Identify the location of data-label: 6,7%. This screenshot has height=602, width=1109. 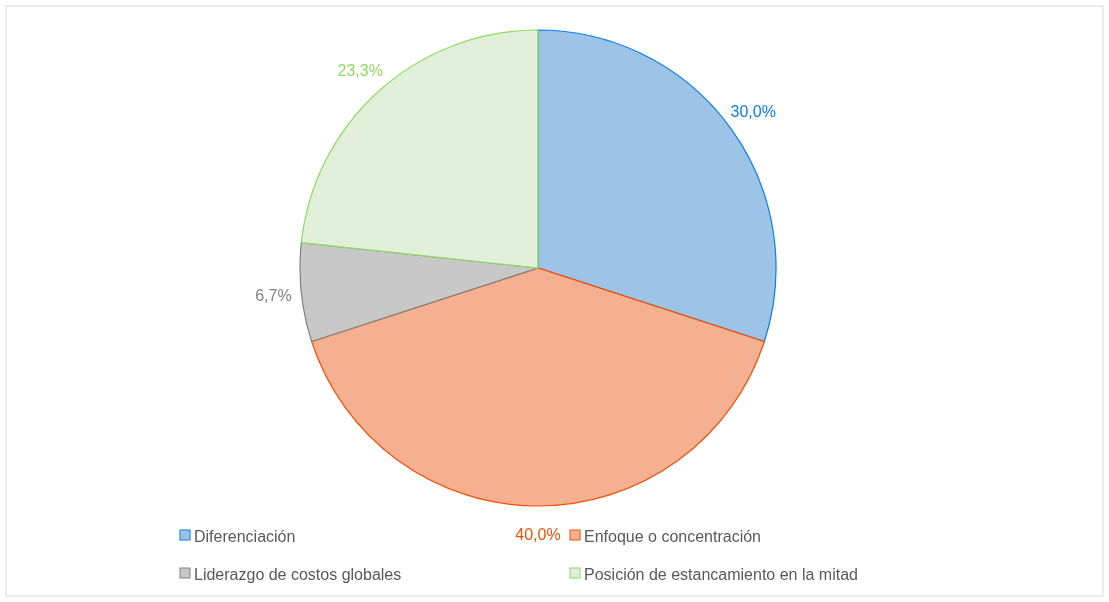
(273, 296).